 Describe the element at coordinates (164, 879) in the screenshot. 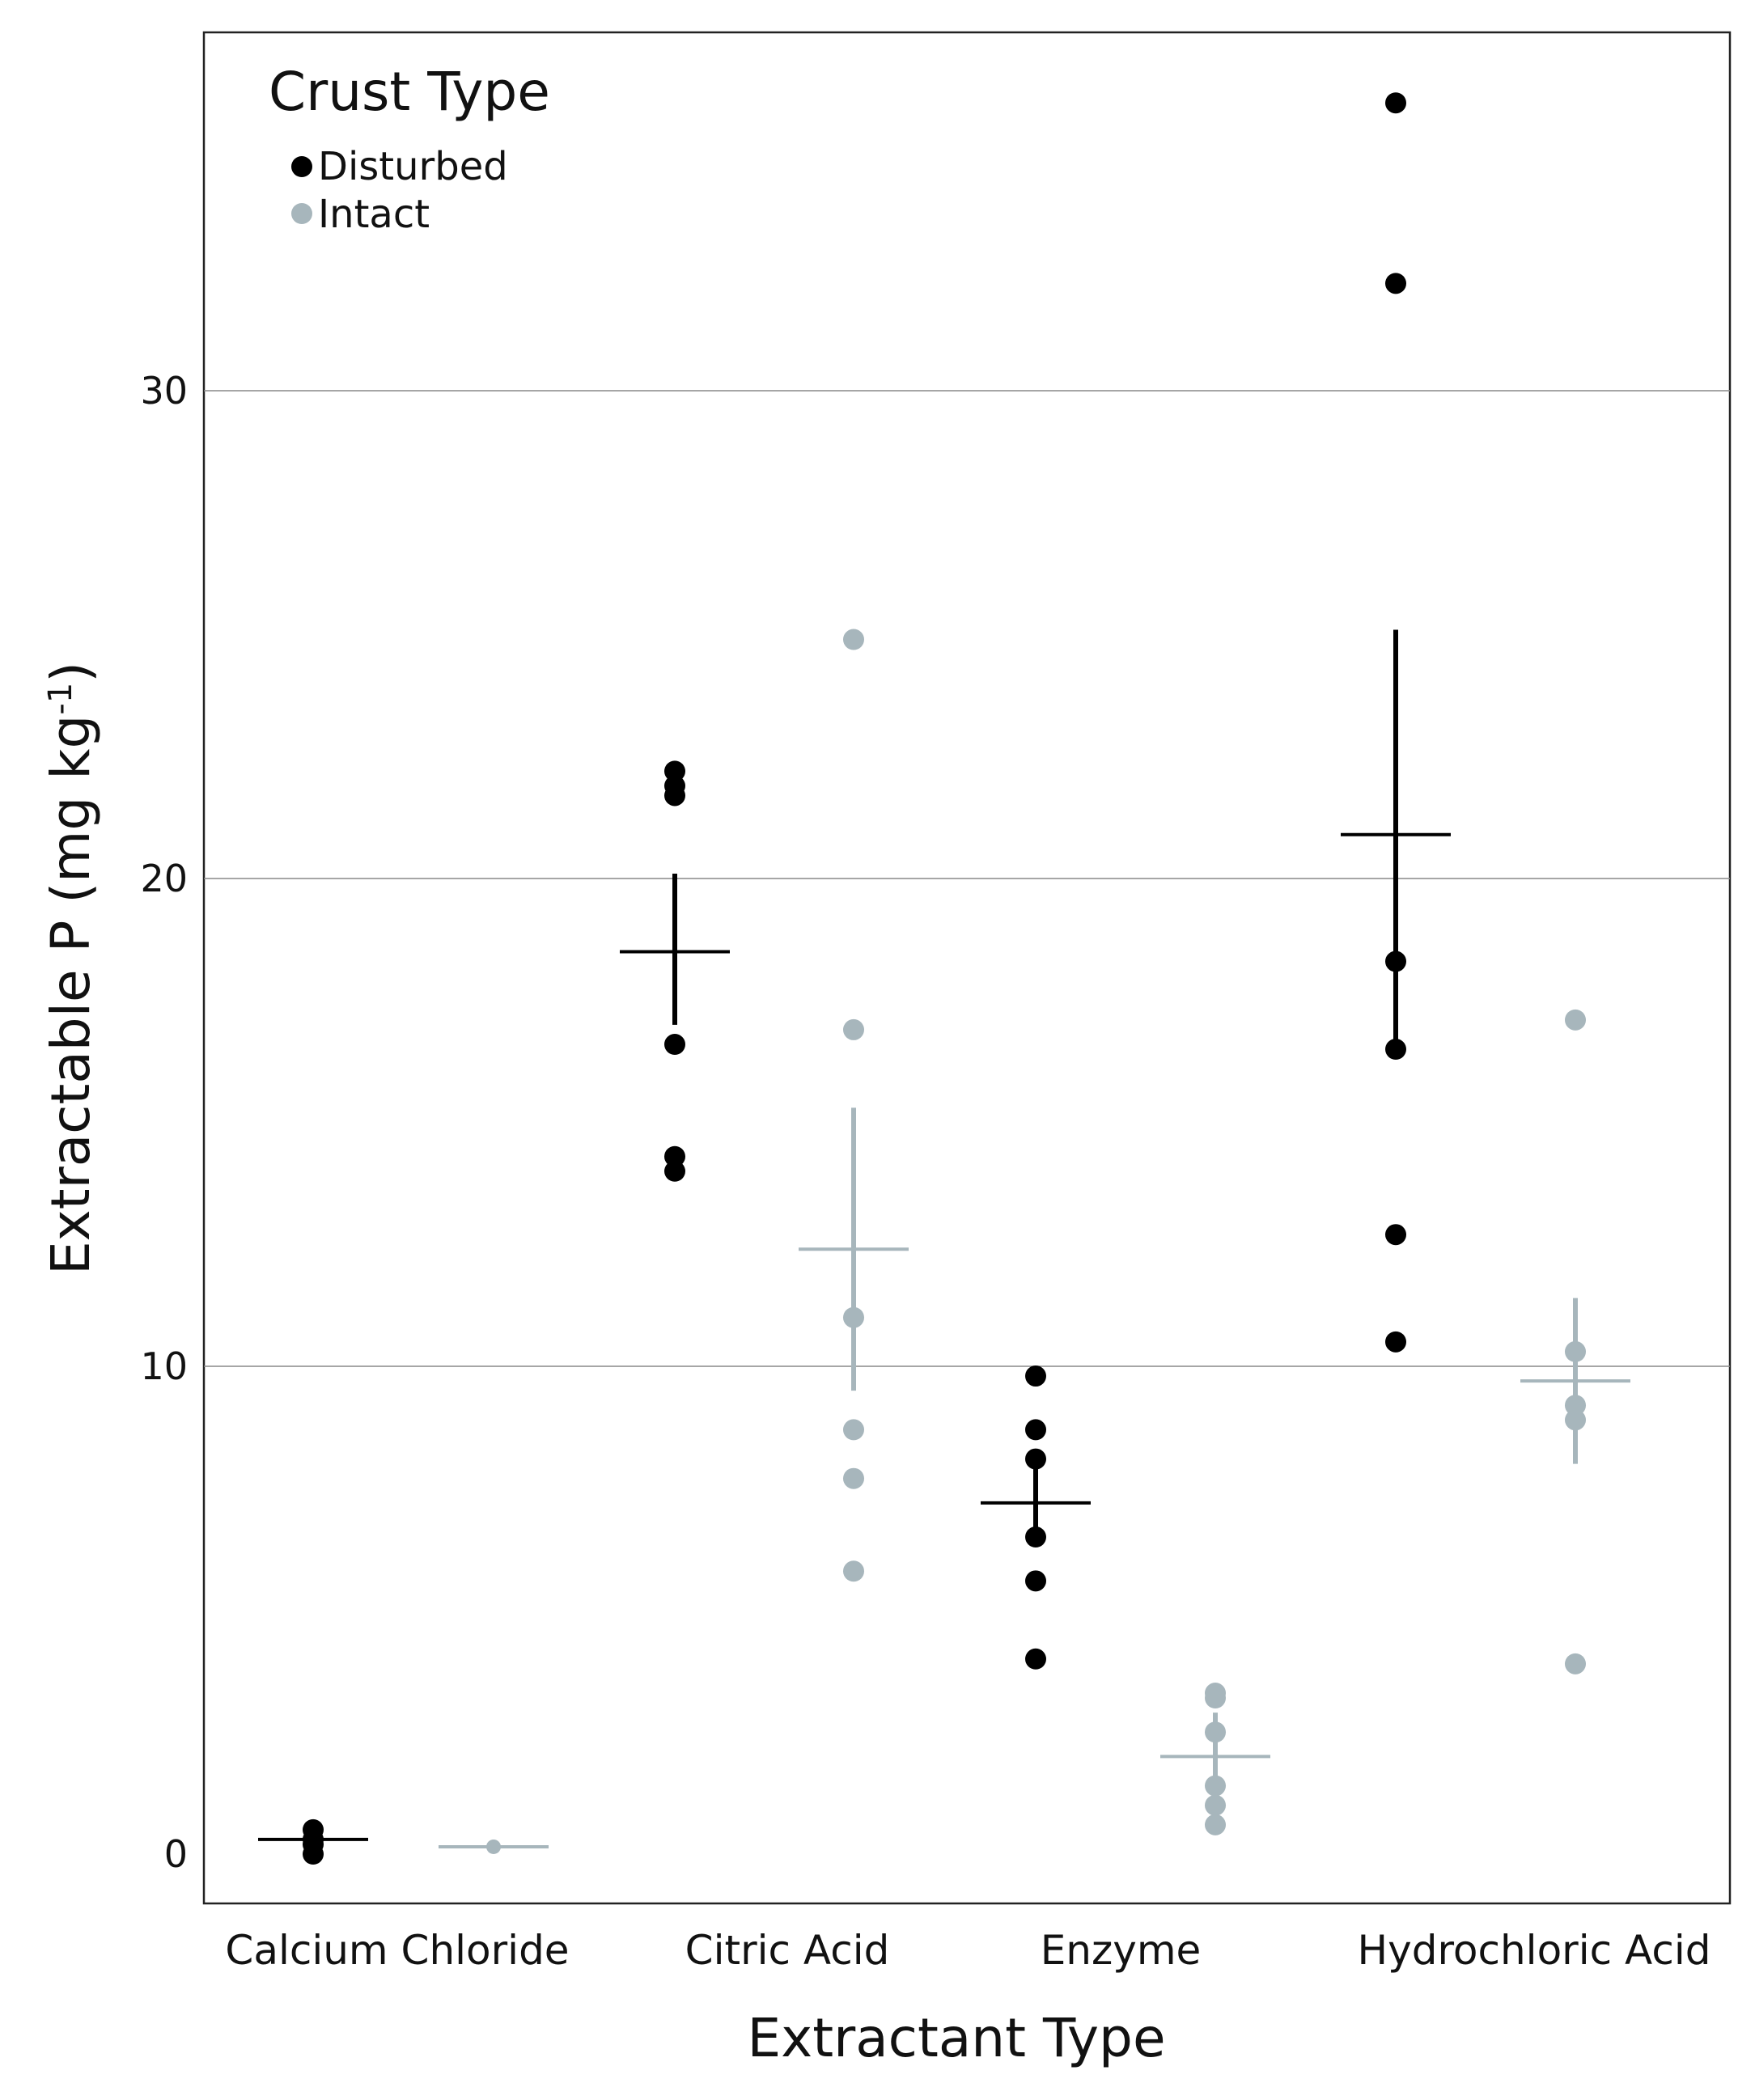

I see `y-tick-label-20: 20` at that location.